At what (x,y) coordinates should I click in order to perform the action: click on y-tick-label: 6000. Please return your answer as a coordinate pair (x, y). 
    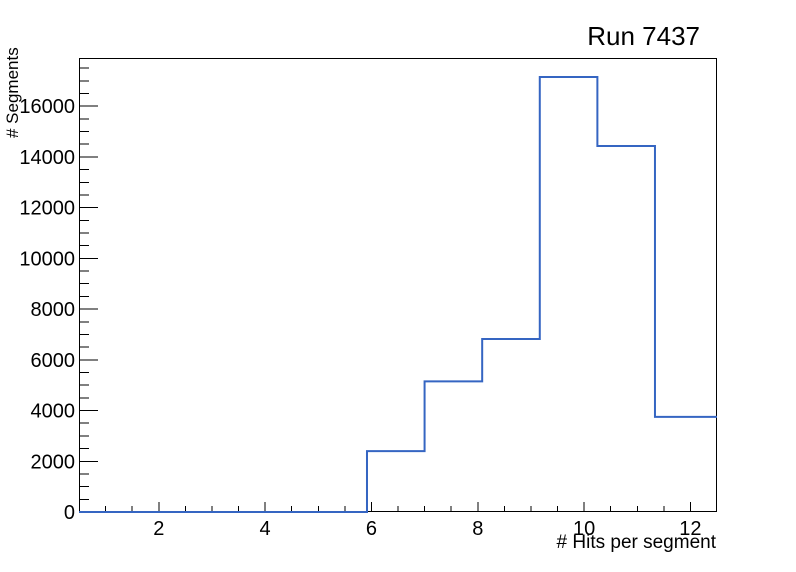
    Looking at the image, I should click on (53, 361).